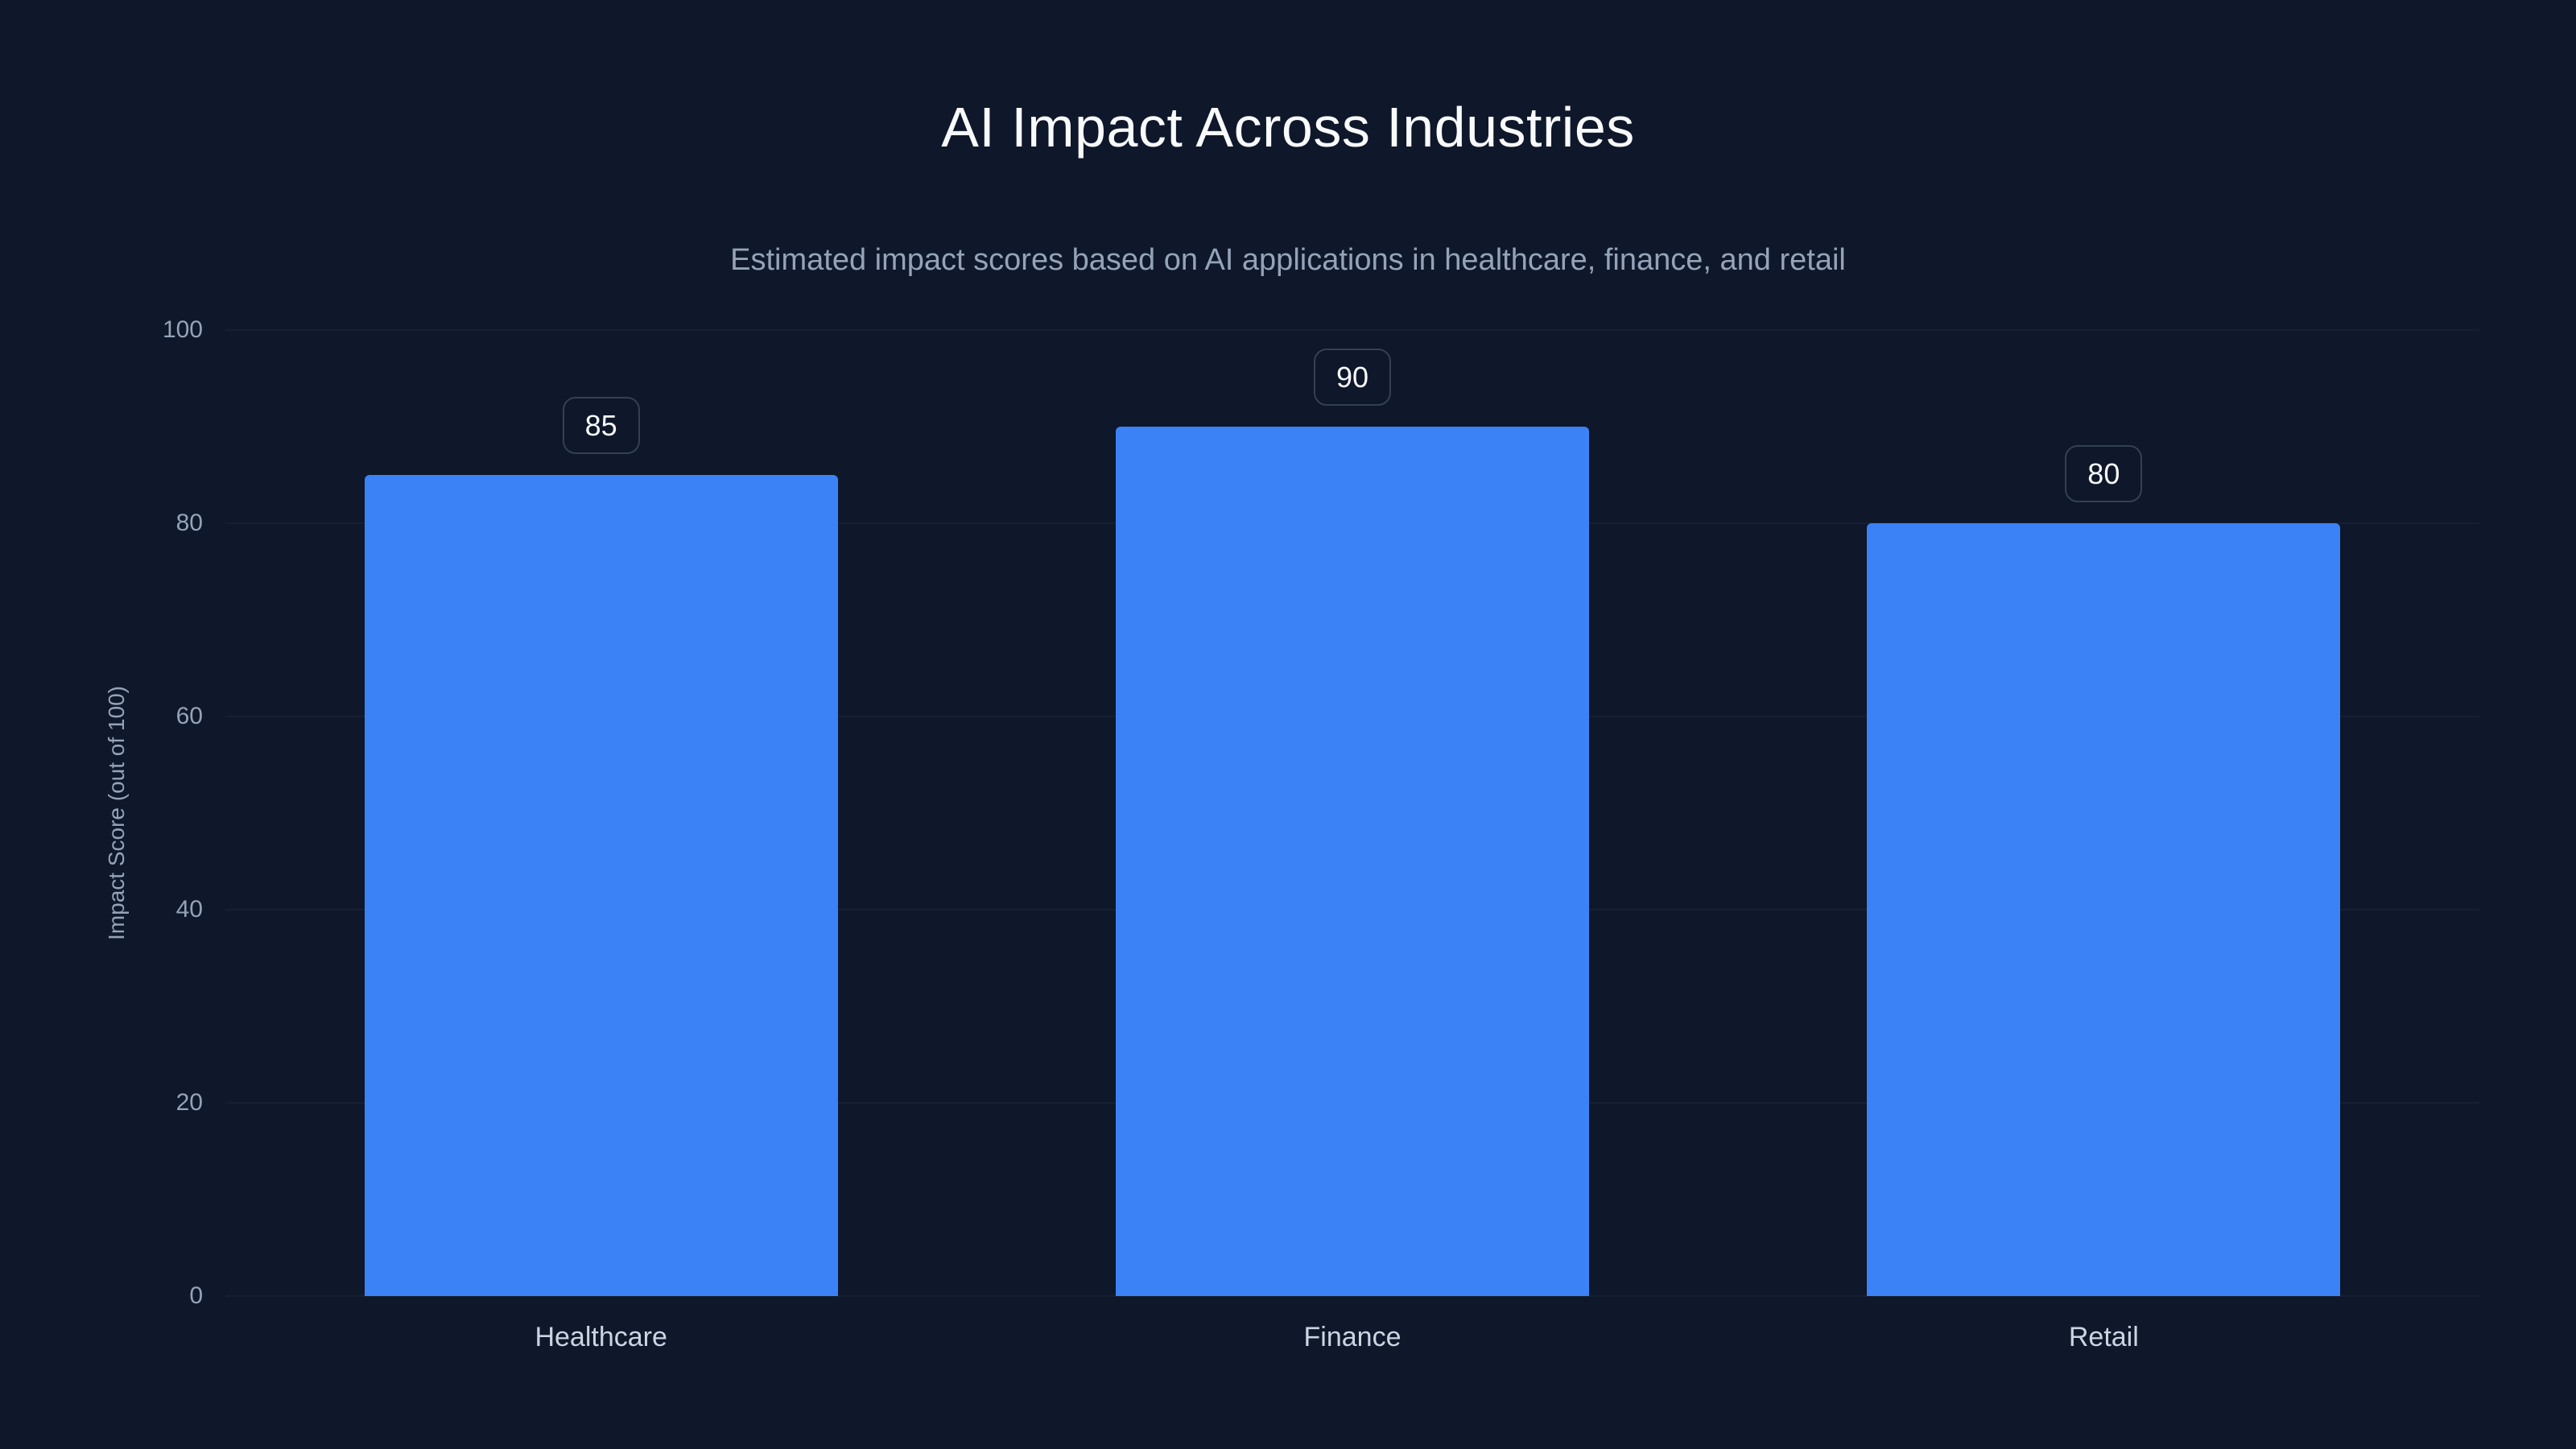  What do you see at coordinates (1288, 127) in the screenshot?
I see `chart-title: AI Impact Across Industries` at bounding box center [1288, 127].